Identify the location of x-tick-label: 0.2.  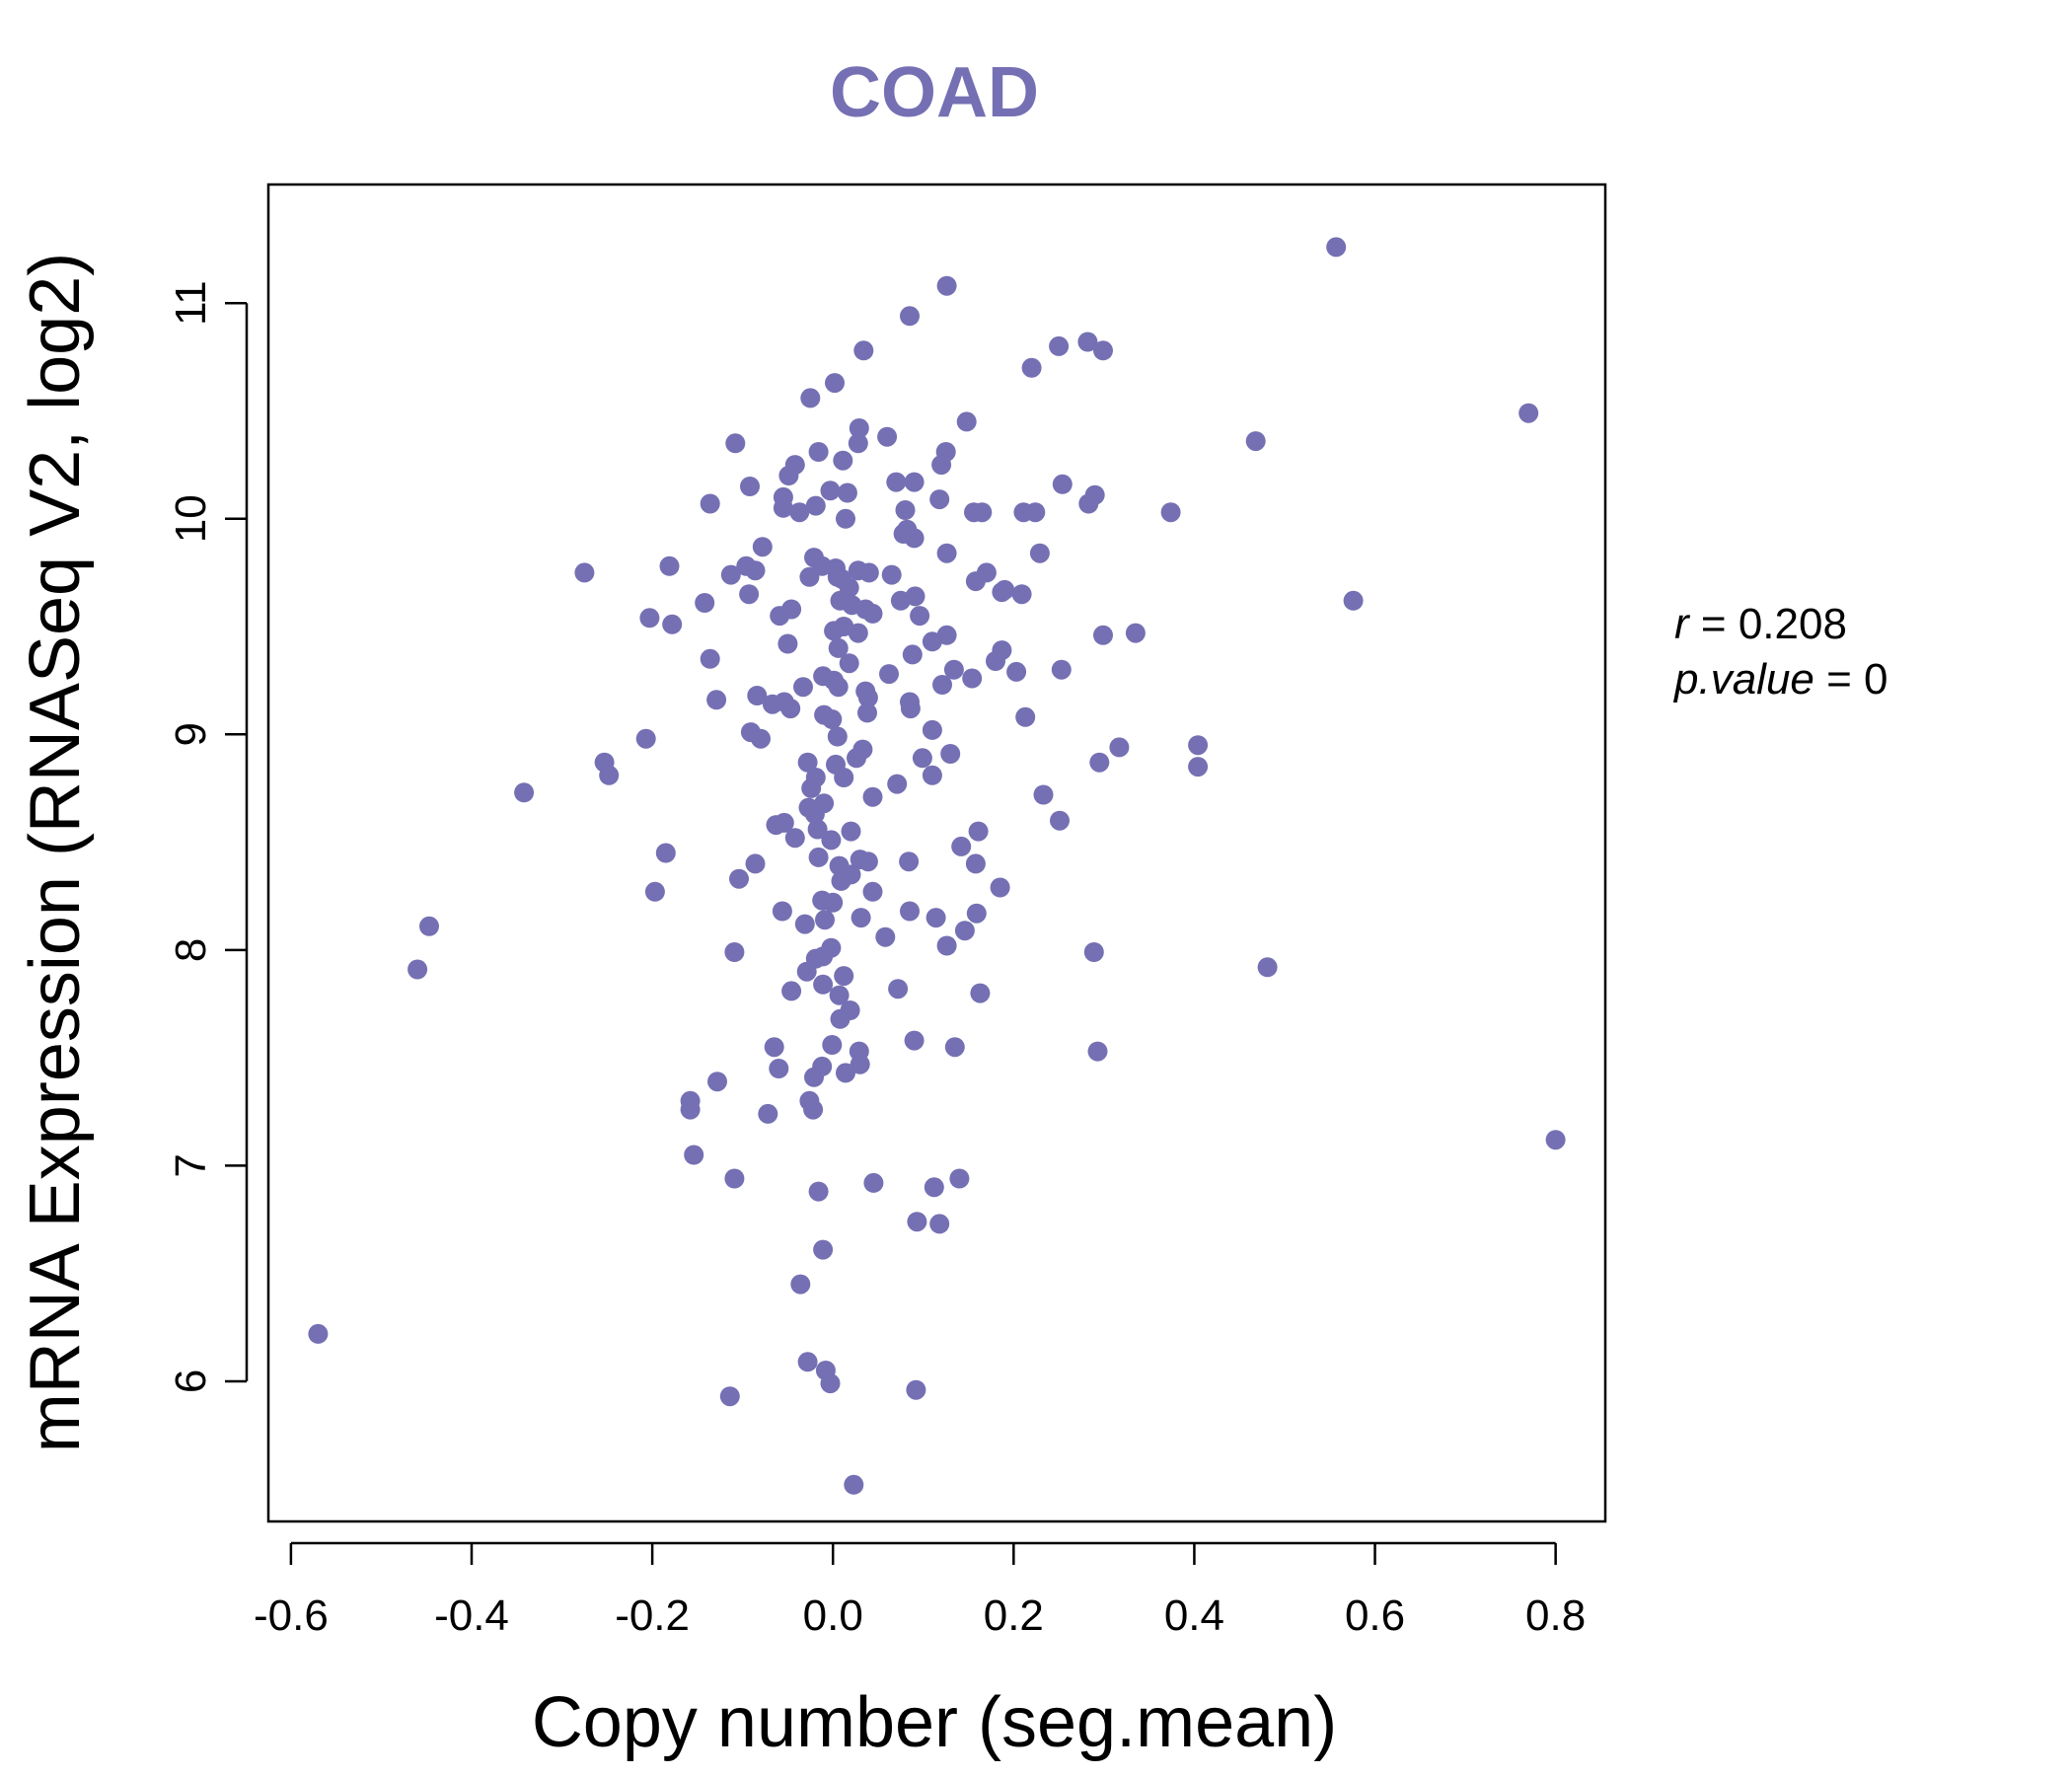
(1014, 1616).